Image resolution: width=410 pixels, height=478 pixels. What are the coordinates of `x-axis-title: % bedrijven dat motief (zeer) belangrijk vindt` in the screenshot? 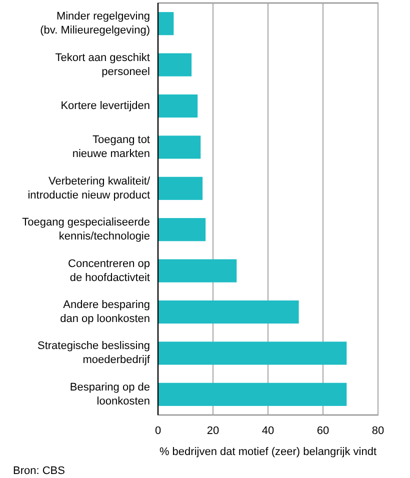 It's located at (268, 452).